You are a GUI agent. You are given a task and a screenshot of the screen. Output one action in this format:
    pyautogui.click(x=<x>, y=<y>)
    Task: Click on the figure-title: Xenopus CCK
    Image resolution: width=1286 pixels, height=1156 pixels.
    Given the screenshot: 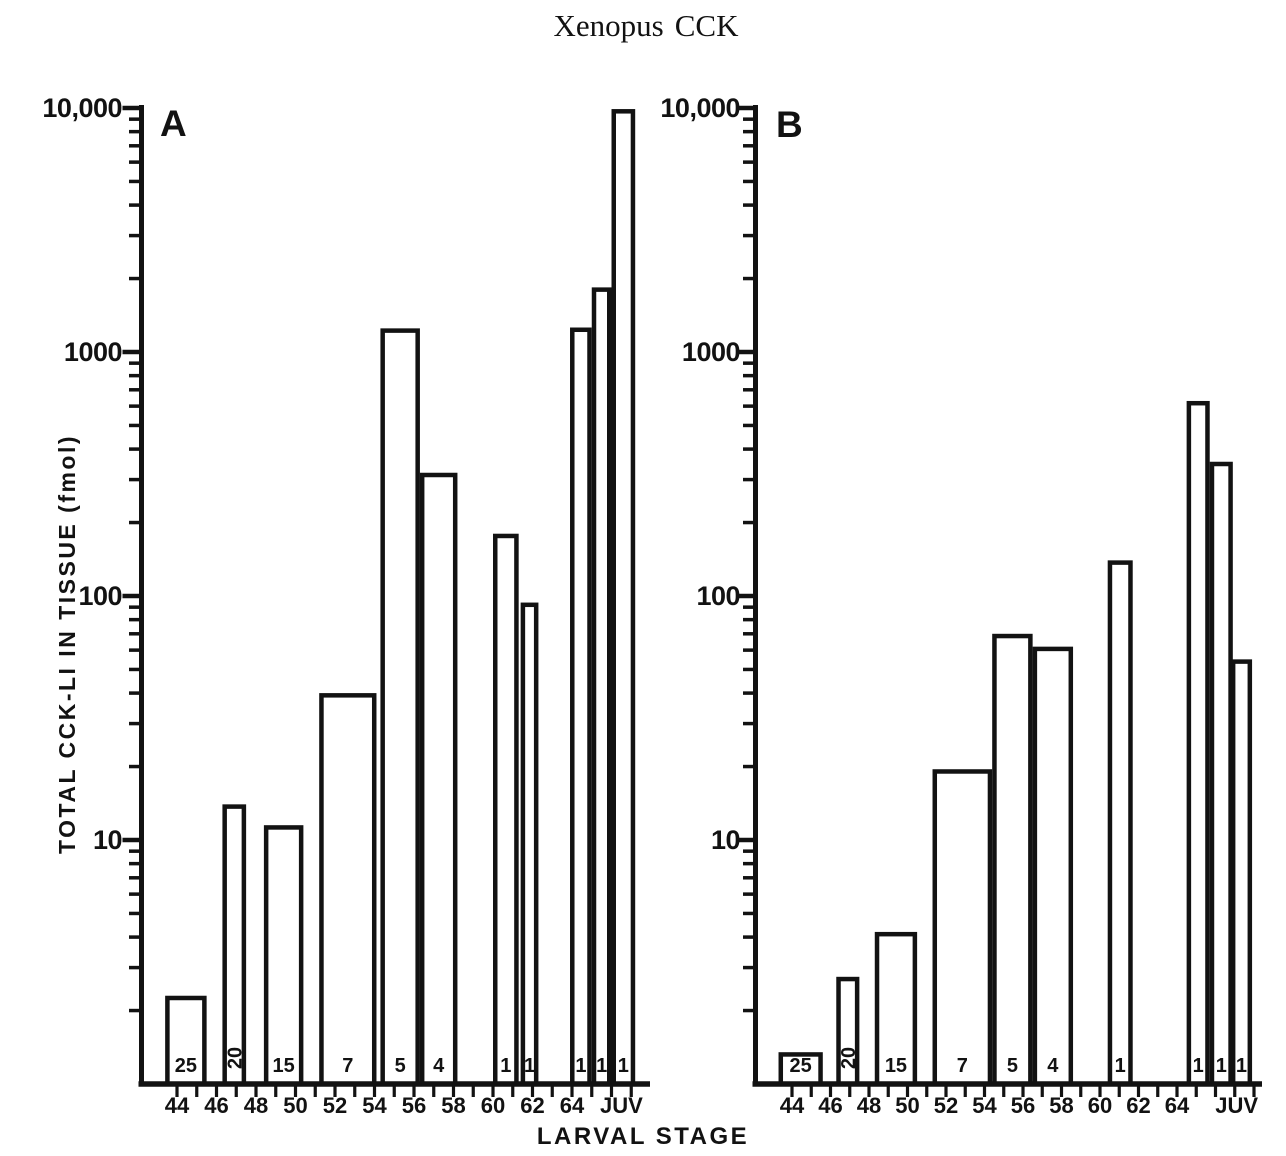 What is the action you would take?
    pyautogui.click(x=647, y=25)
    